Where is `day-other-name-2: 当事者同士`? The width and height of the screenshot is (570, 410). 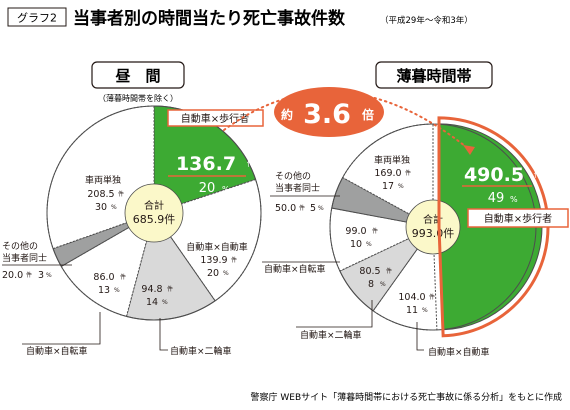
day-other-name-2: 当事者同士 is located at coordinates (24, 258).